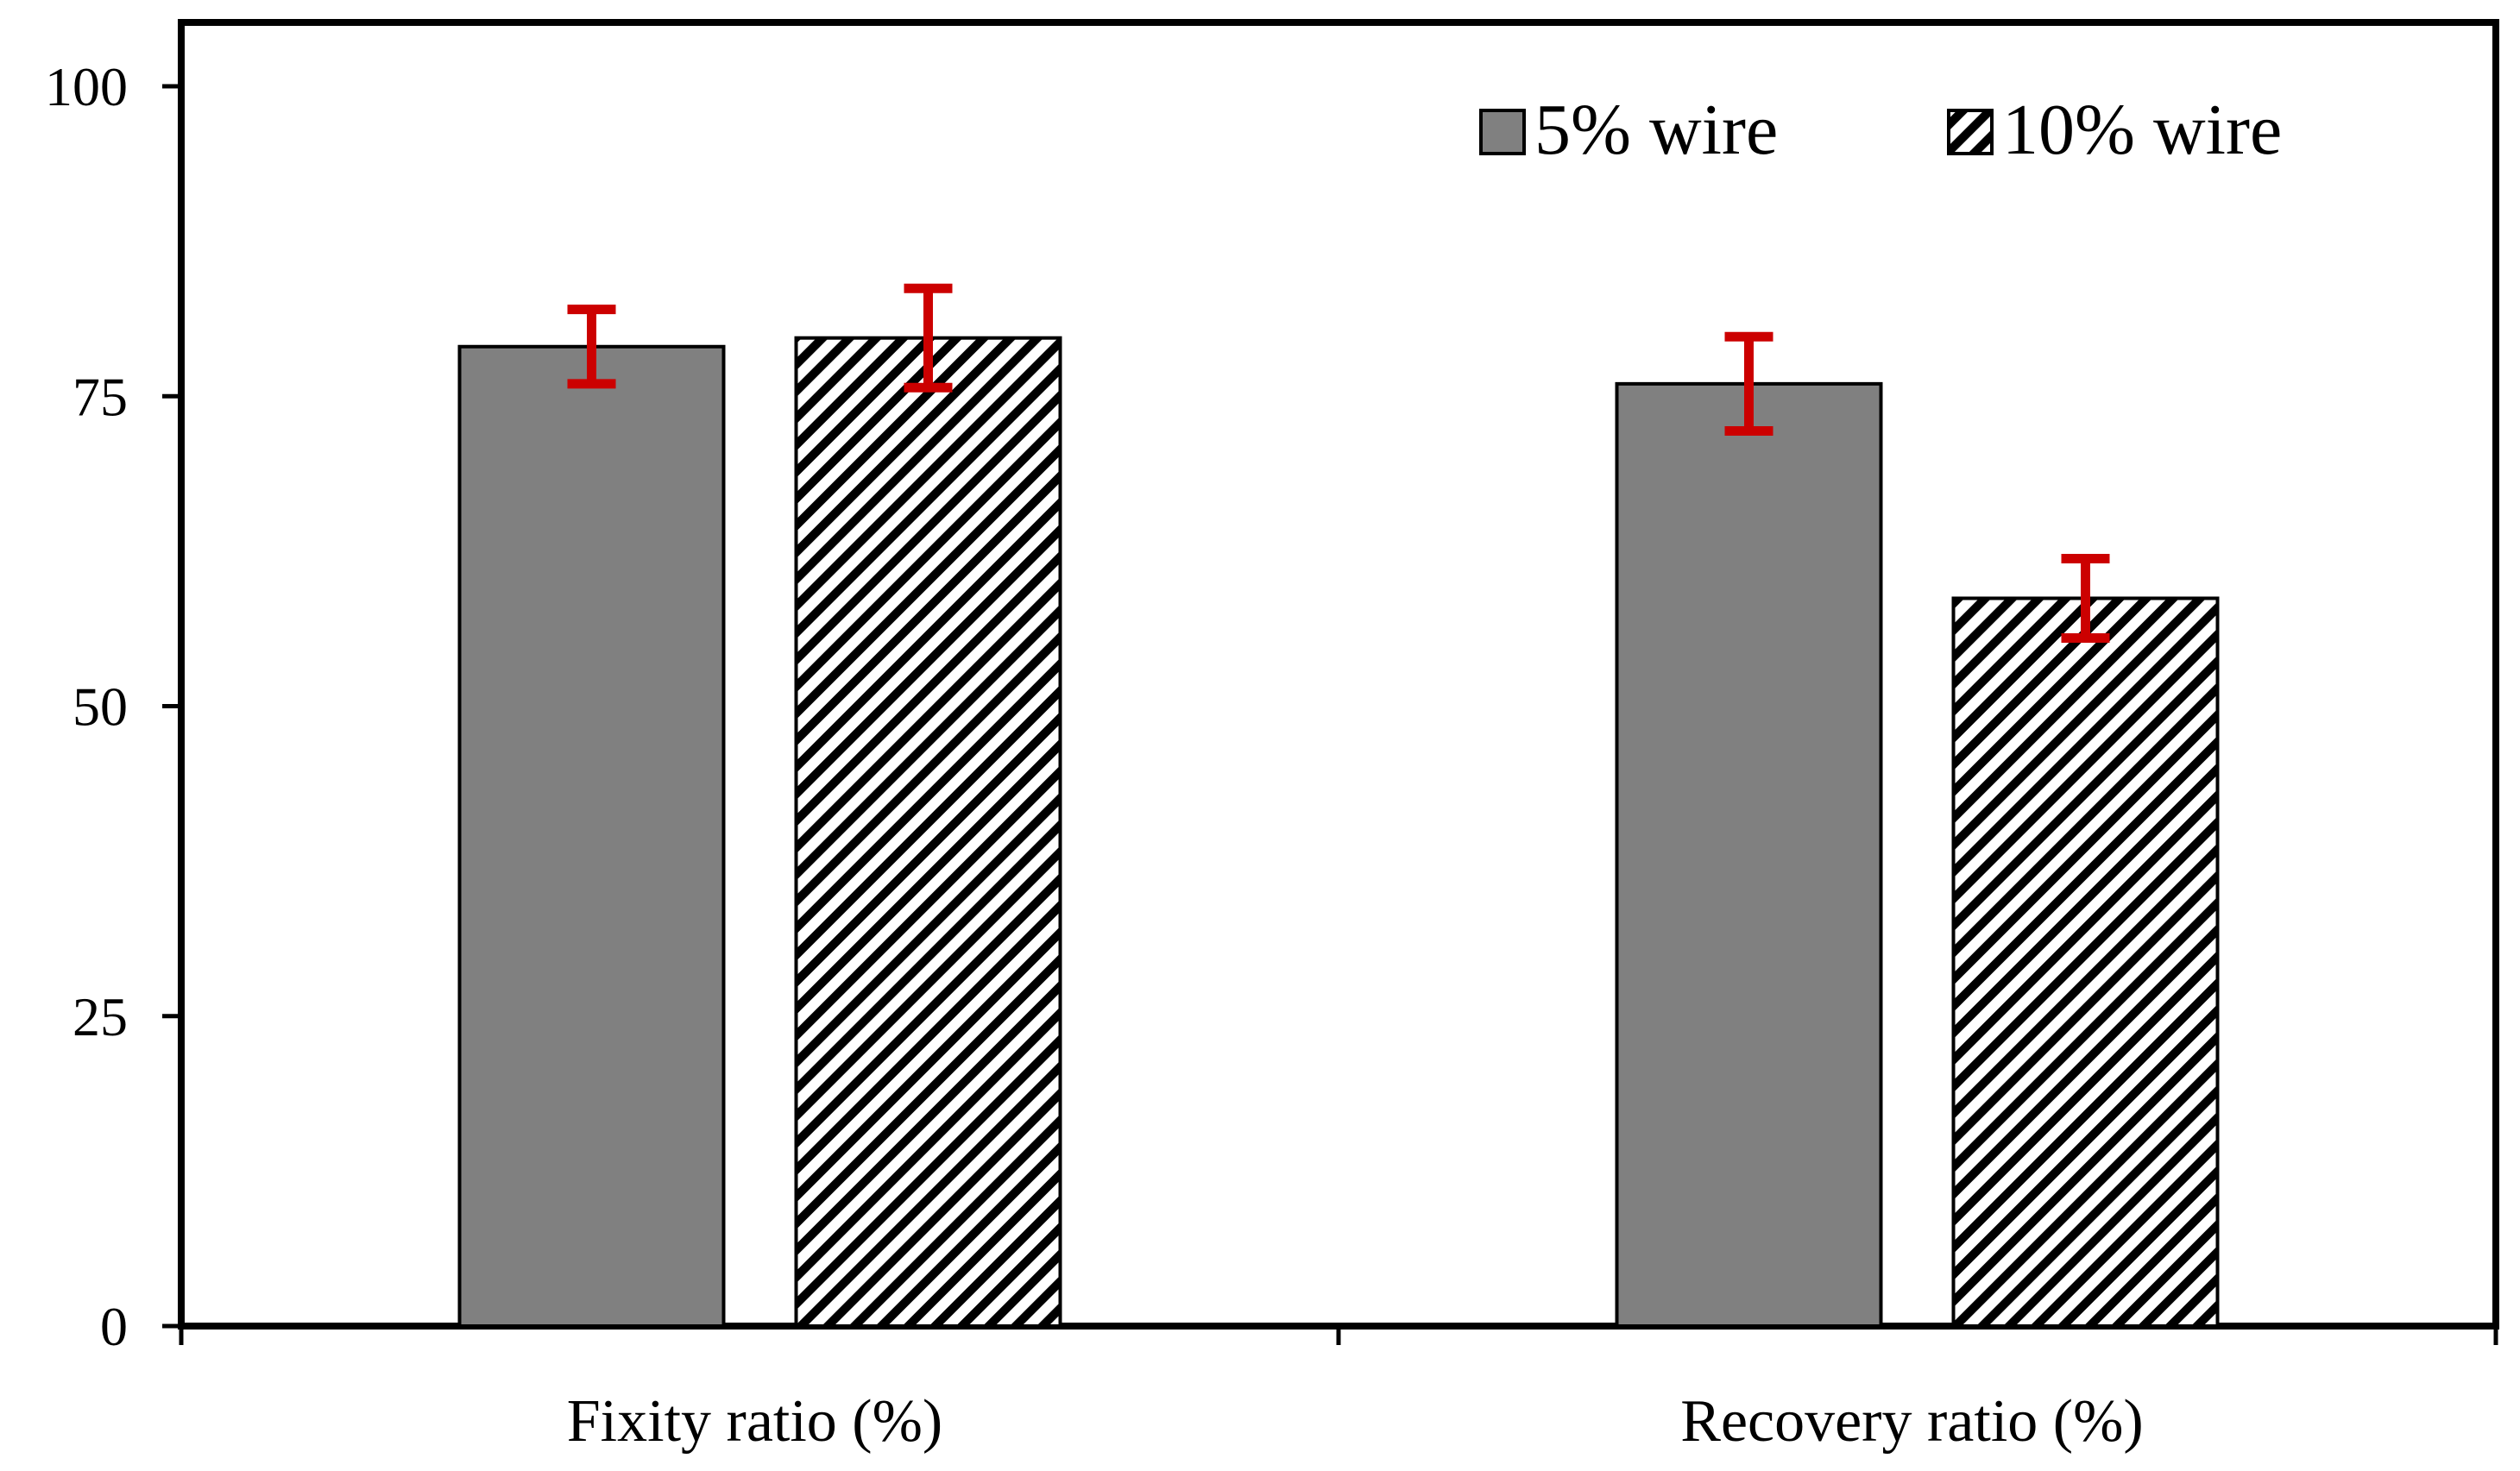 The height and width of the screenshot is (1471, 2520). What do you see at coordinates (1656, 130) in the screenshot?
I see `legend-label-0: 5% wire` at bounding box center [1656, 130].